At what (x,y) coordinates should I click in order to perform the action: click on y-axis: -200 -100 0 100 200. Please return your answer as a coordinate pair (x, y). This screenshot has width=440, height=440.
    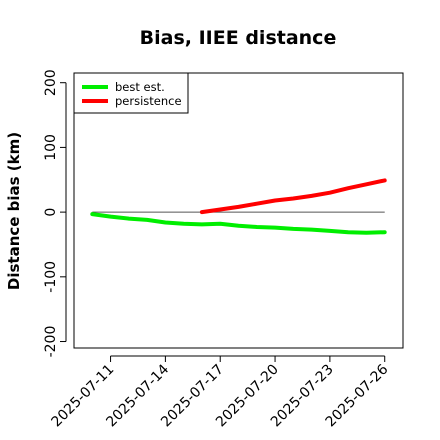
    Looking at the image, I should click on (55, 213).